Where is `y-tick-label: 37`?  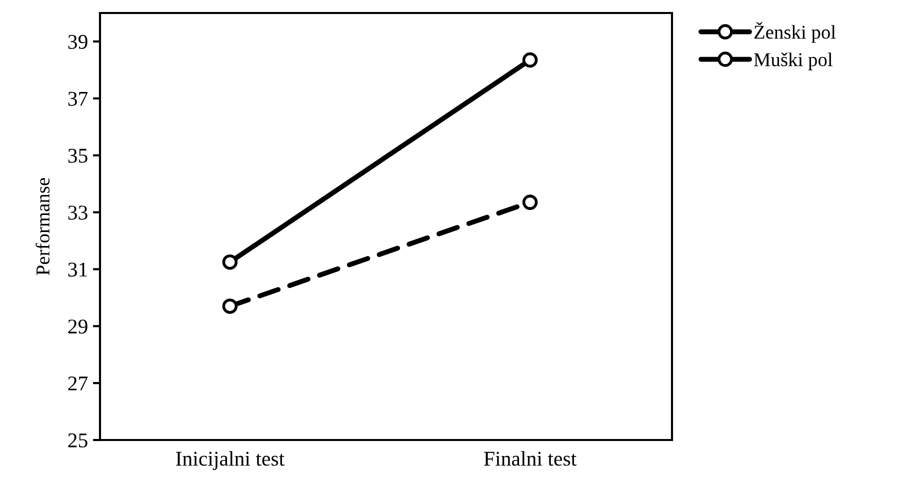 y-tick-label: 37 is located at coordinates (78, 99).